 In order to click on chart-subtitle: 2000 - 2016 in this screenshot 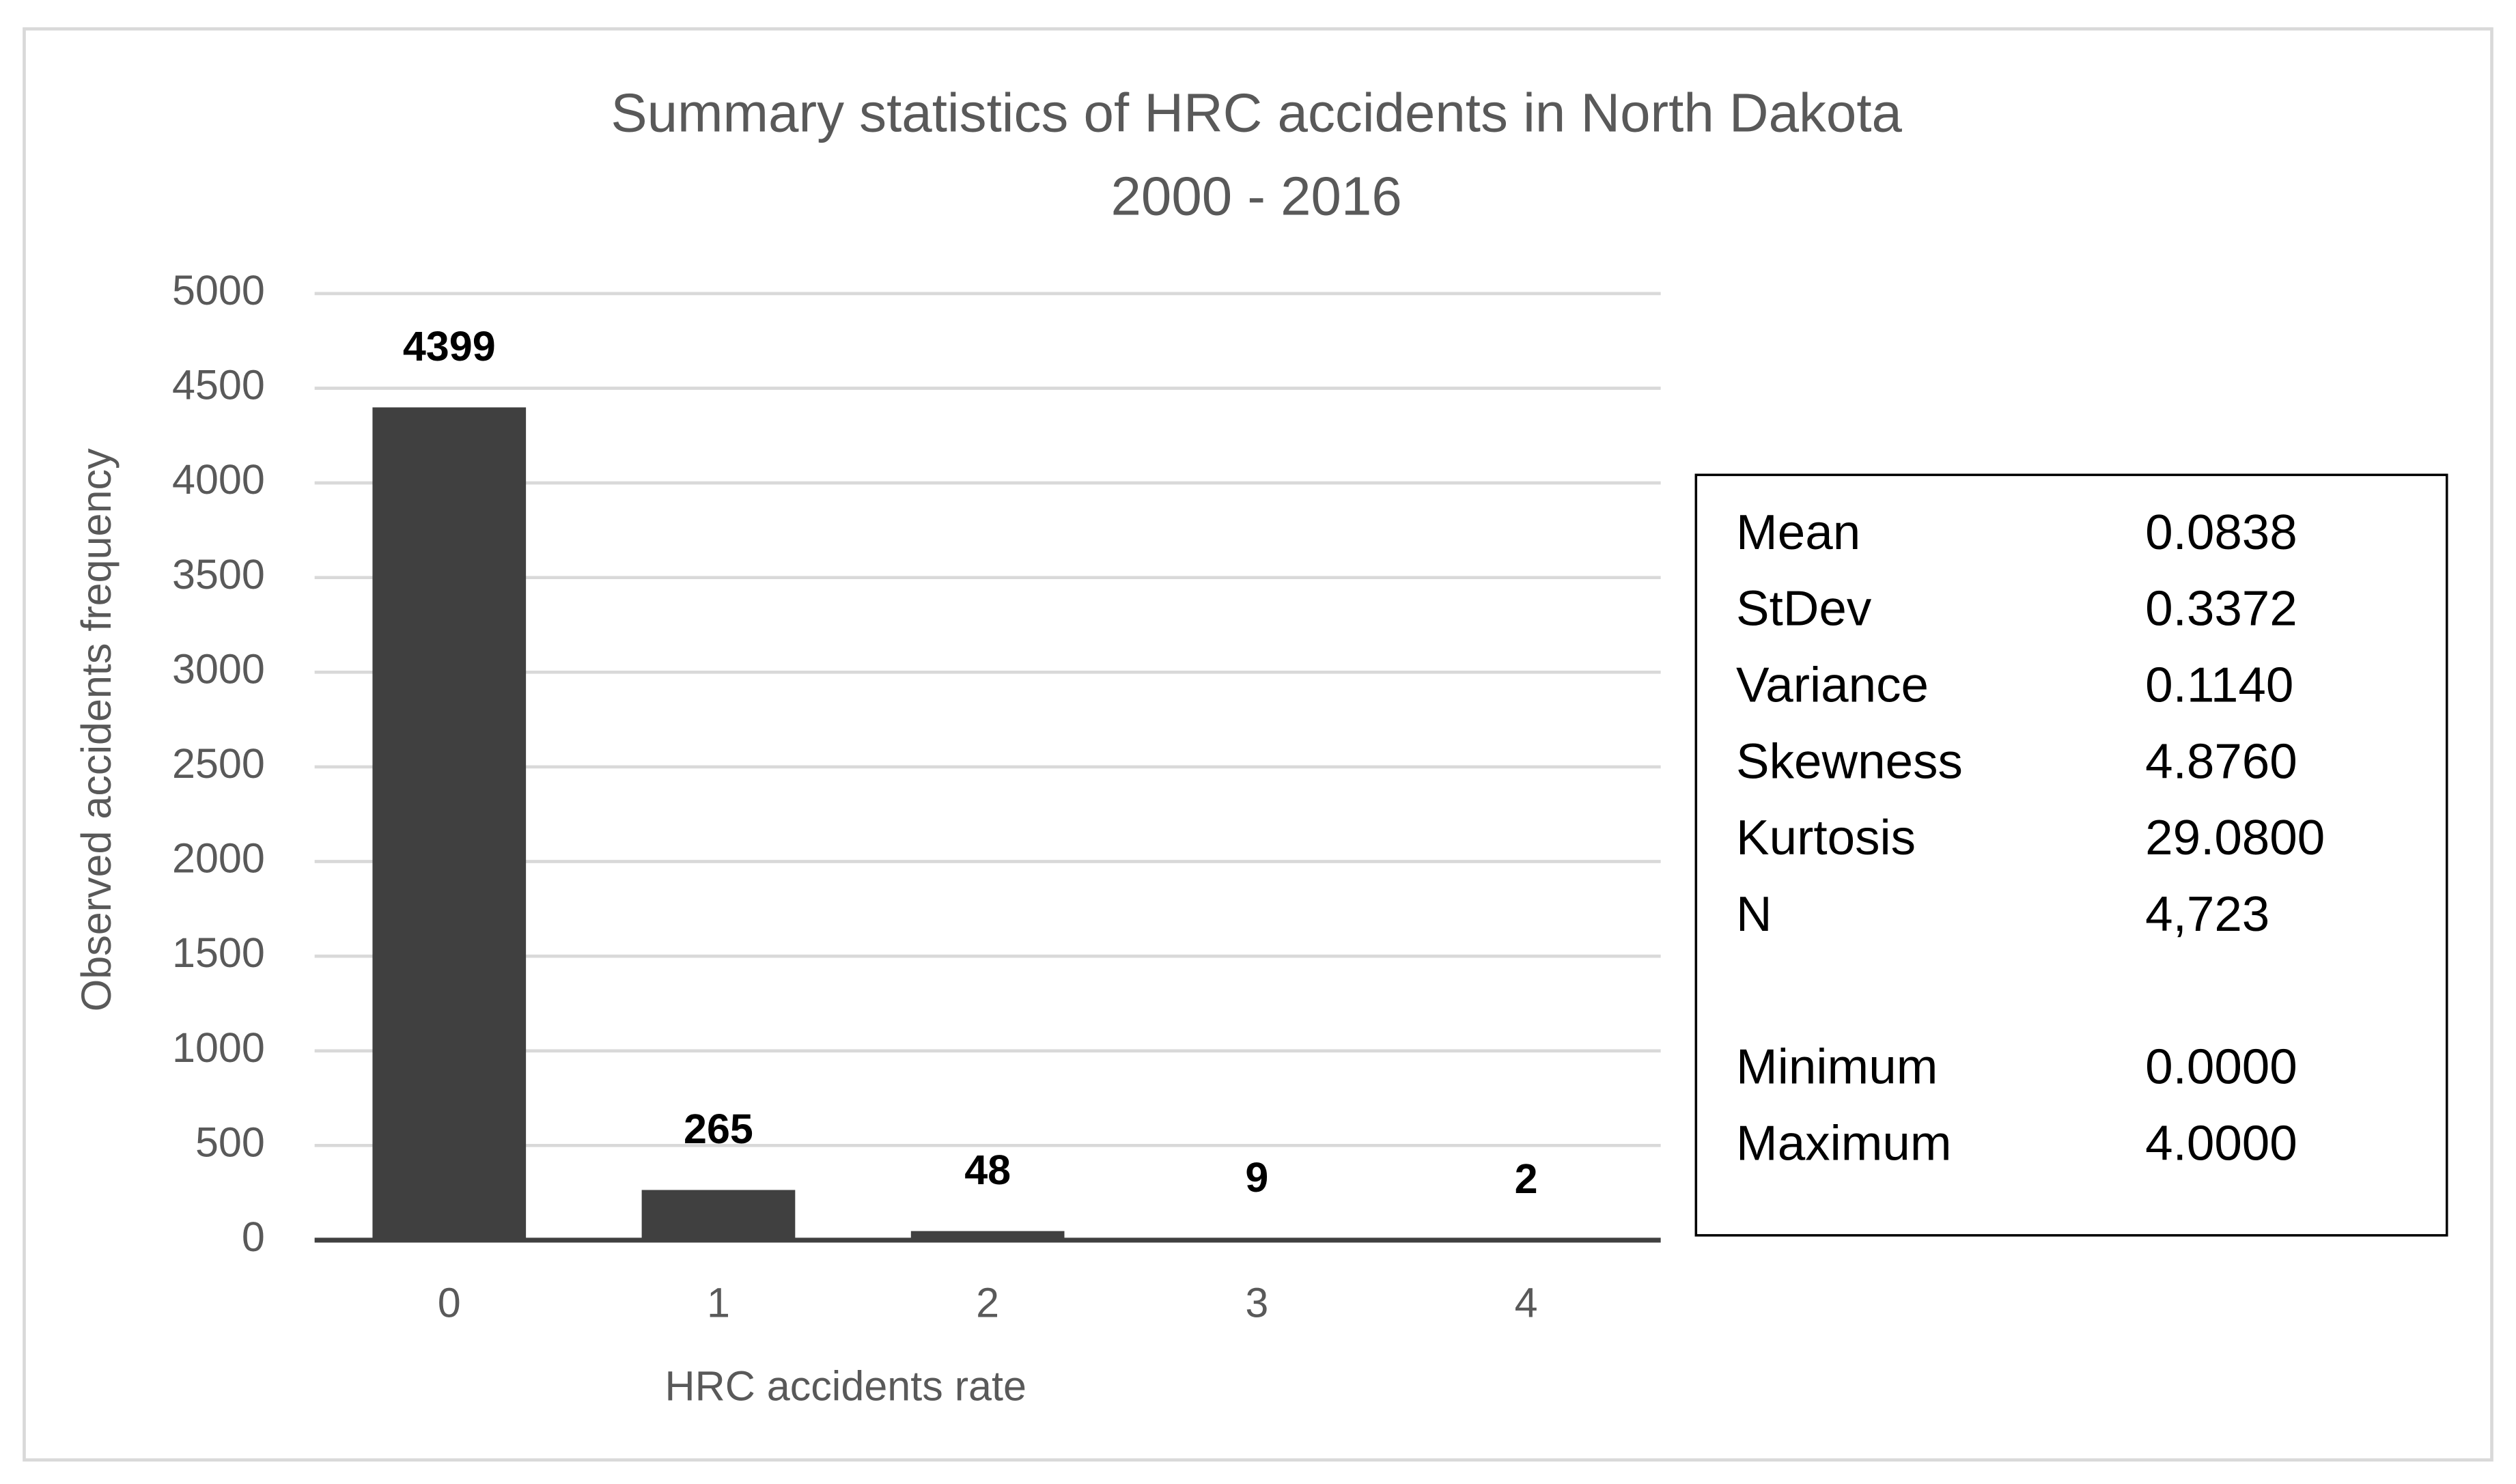, I will do `click(1256, 196)`.